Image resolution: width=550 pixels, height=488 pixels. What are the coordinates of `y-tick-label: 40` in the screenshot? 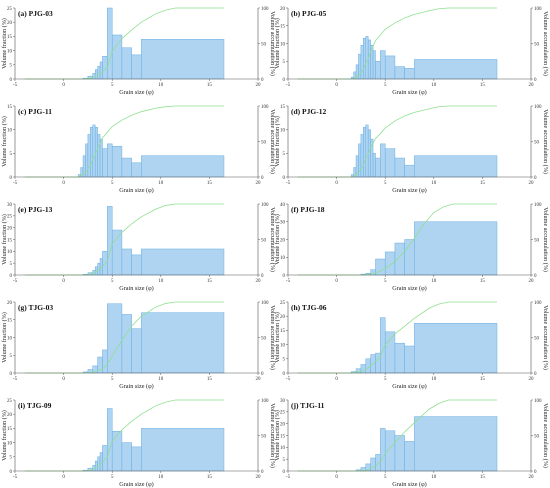 It's located at (283, 205).